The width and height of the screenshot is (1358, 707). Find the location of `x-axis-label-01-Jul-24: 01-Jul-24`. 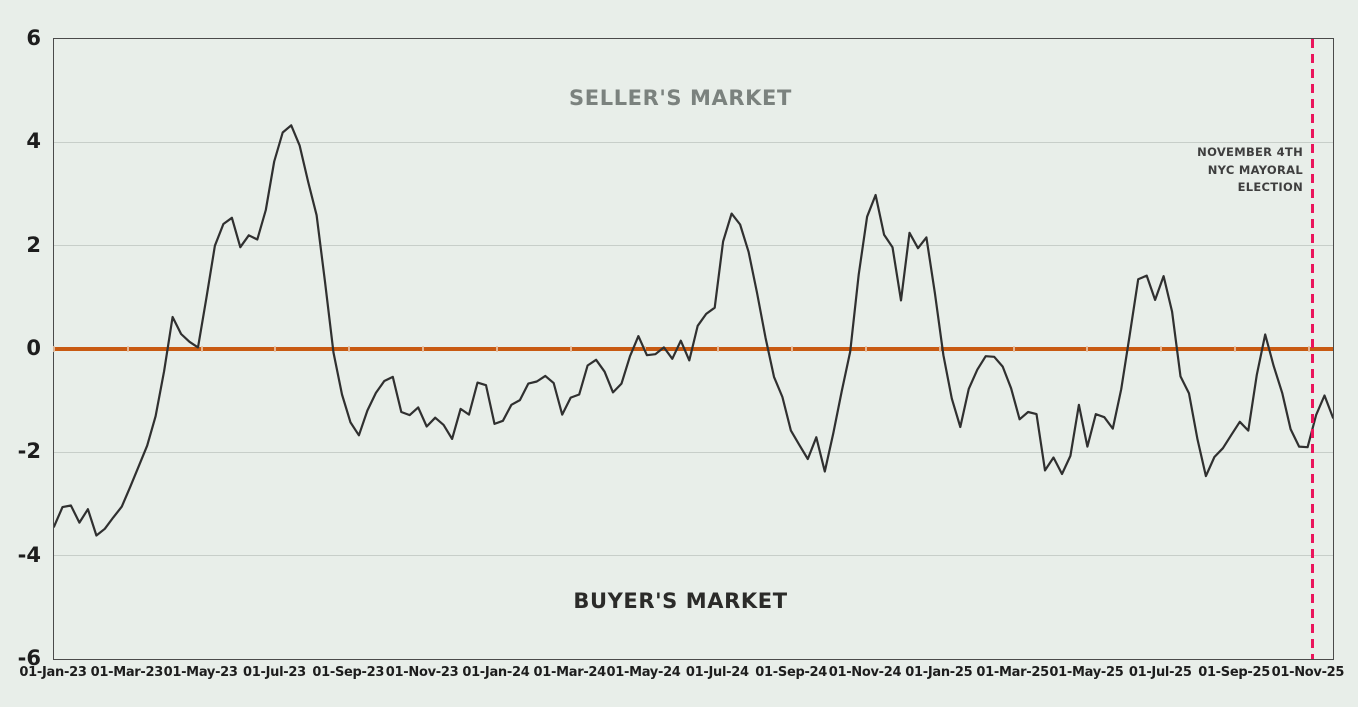

x-axis-label-01-Jul-24: 01-Jul-24 is located at coordinates (717, 672).